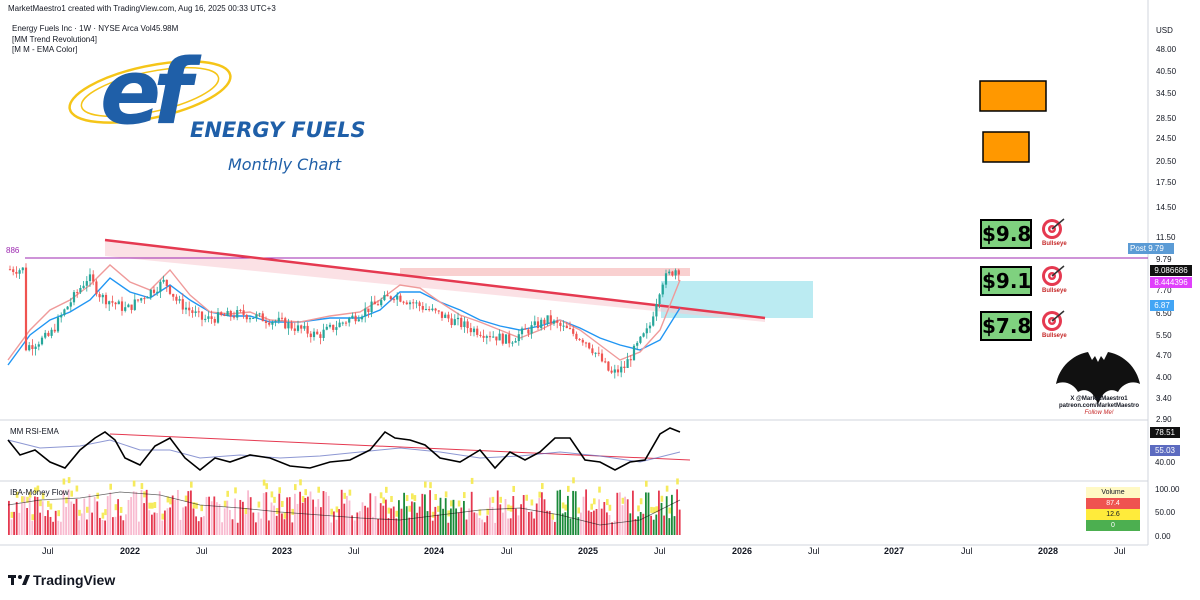 The height and width of the screenshot is (600, 1200). Describe the element at coordinates (1048, 551) in the screenshot. I see `time-tick: 2028` at that location.